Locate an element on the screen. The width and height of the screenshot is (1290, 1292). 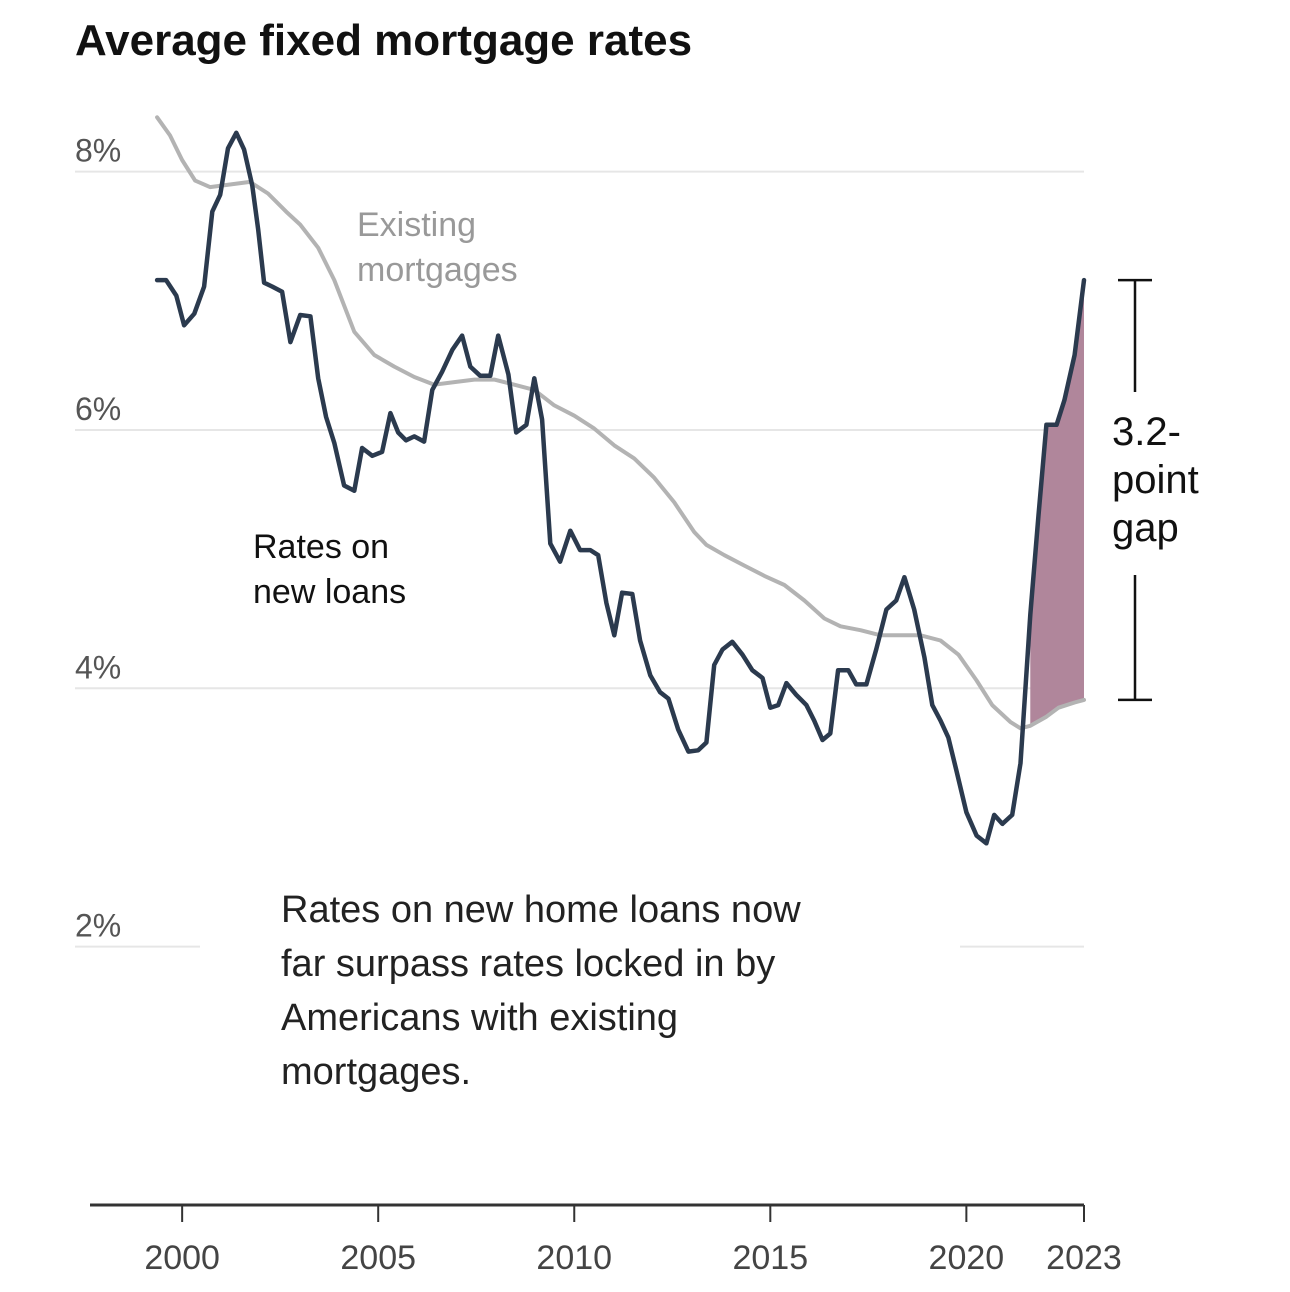
x-tick-label: 2005 is located at coordinates (378, 1258).